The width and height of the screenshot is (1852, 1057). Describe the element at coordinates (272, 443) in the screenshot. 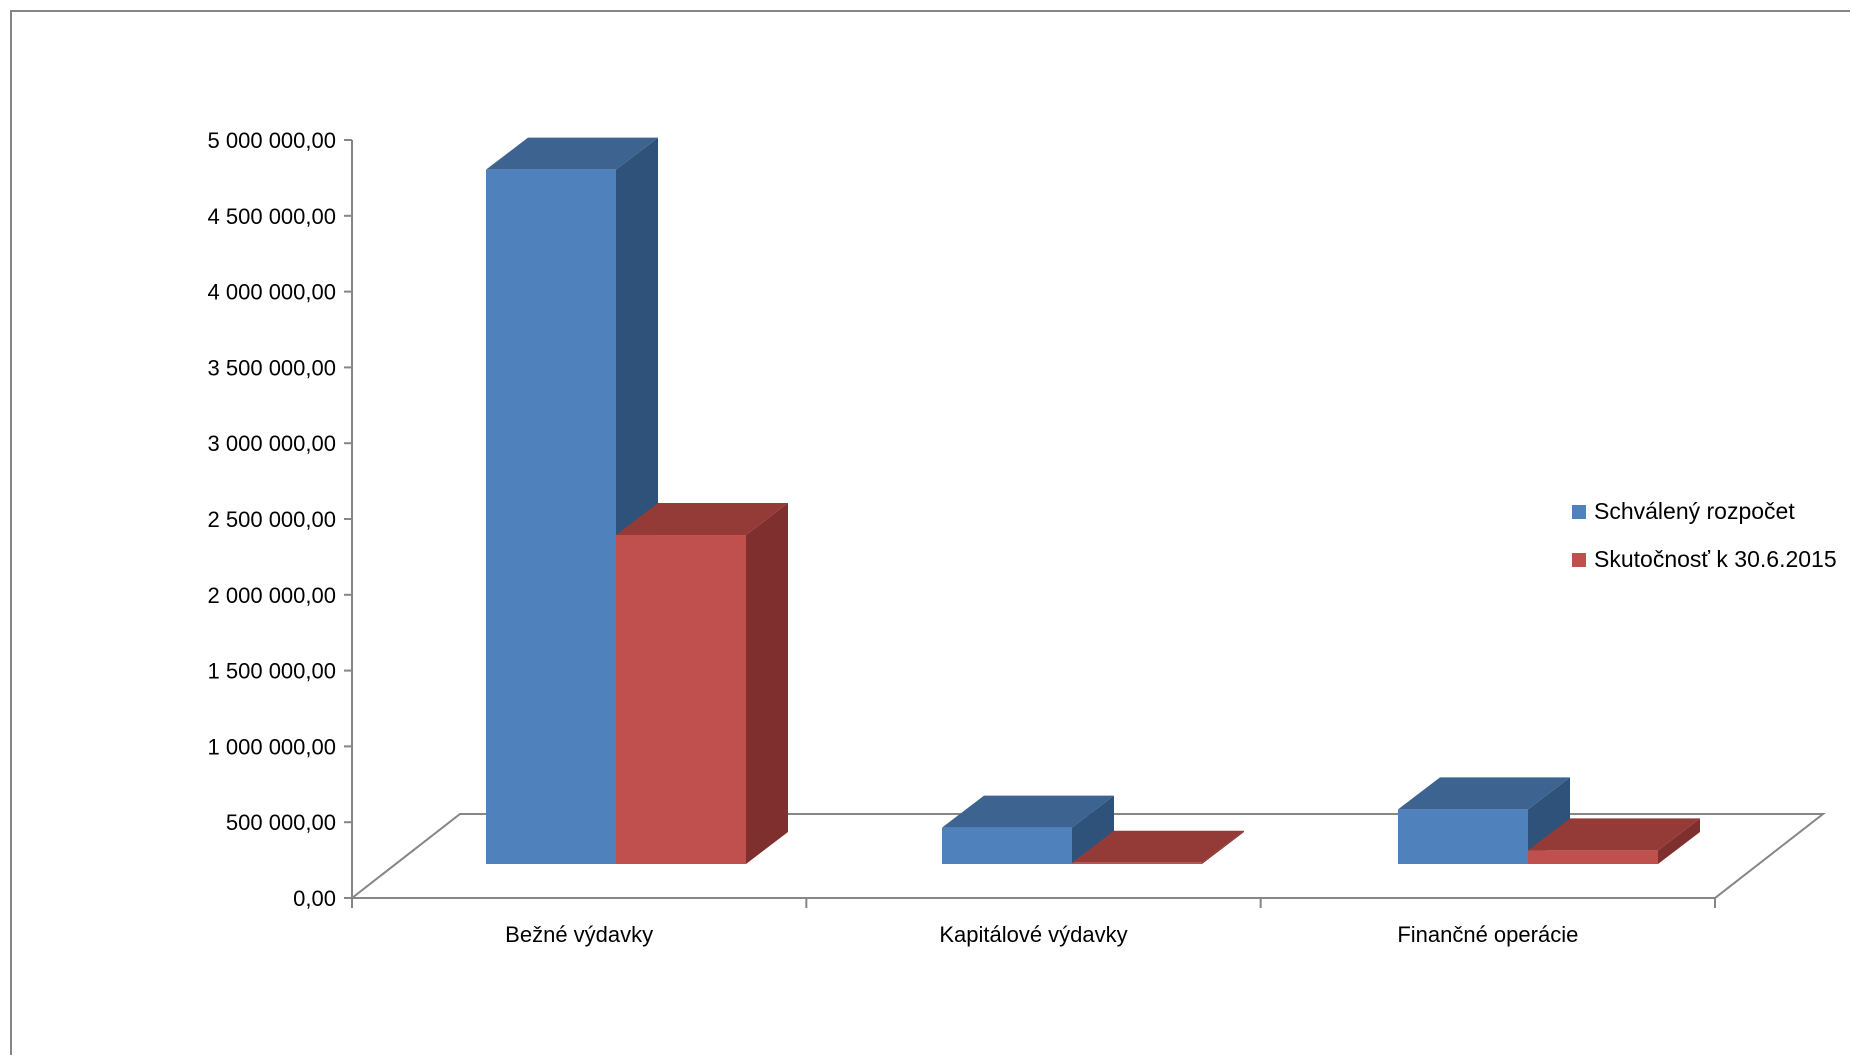

I see `y-tick-label-6: 3 000 000,00` at that location.